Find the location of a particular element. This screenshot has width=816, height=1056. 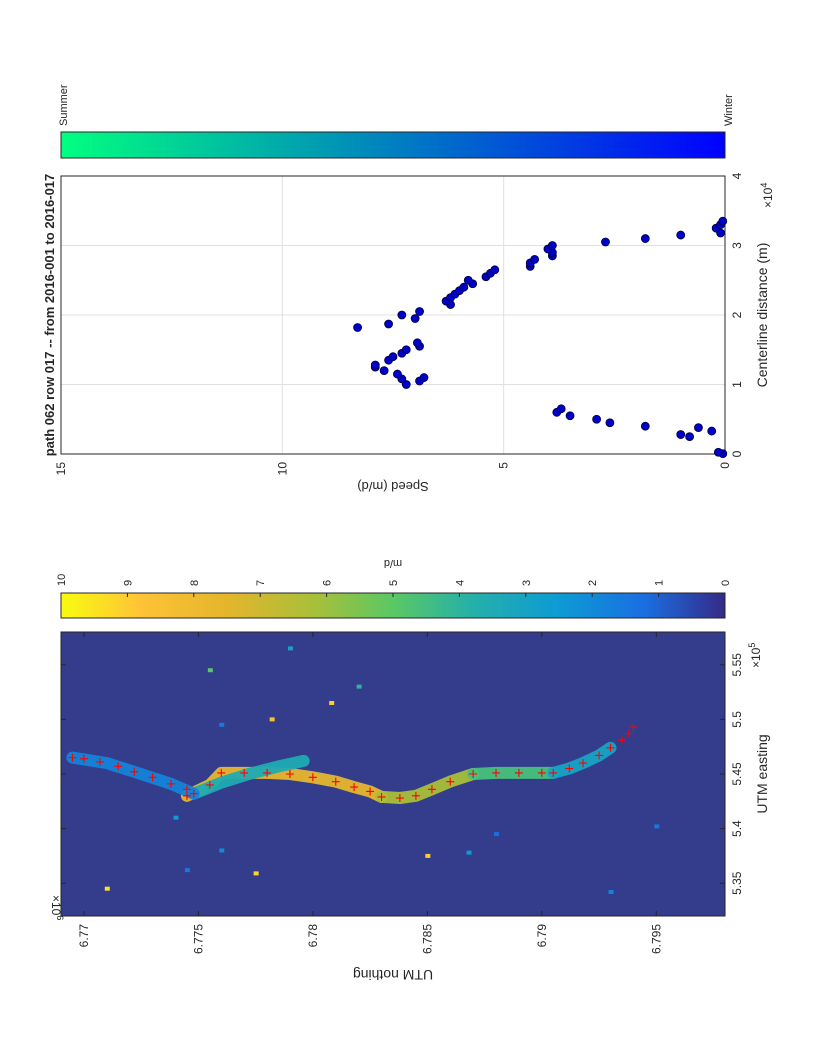

heatmap-x-exponent: ×105 is located at coordinates (755, 655).